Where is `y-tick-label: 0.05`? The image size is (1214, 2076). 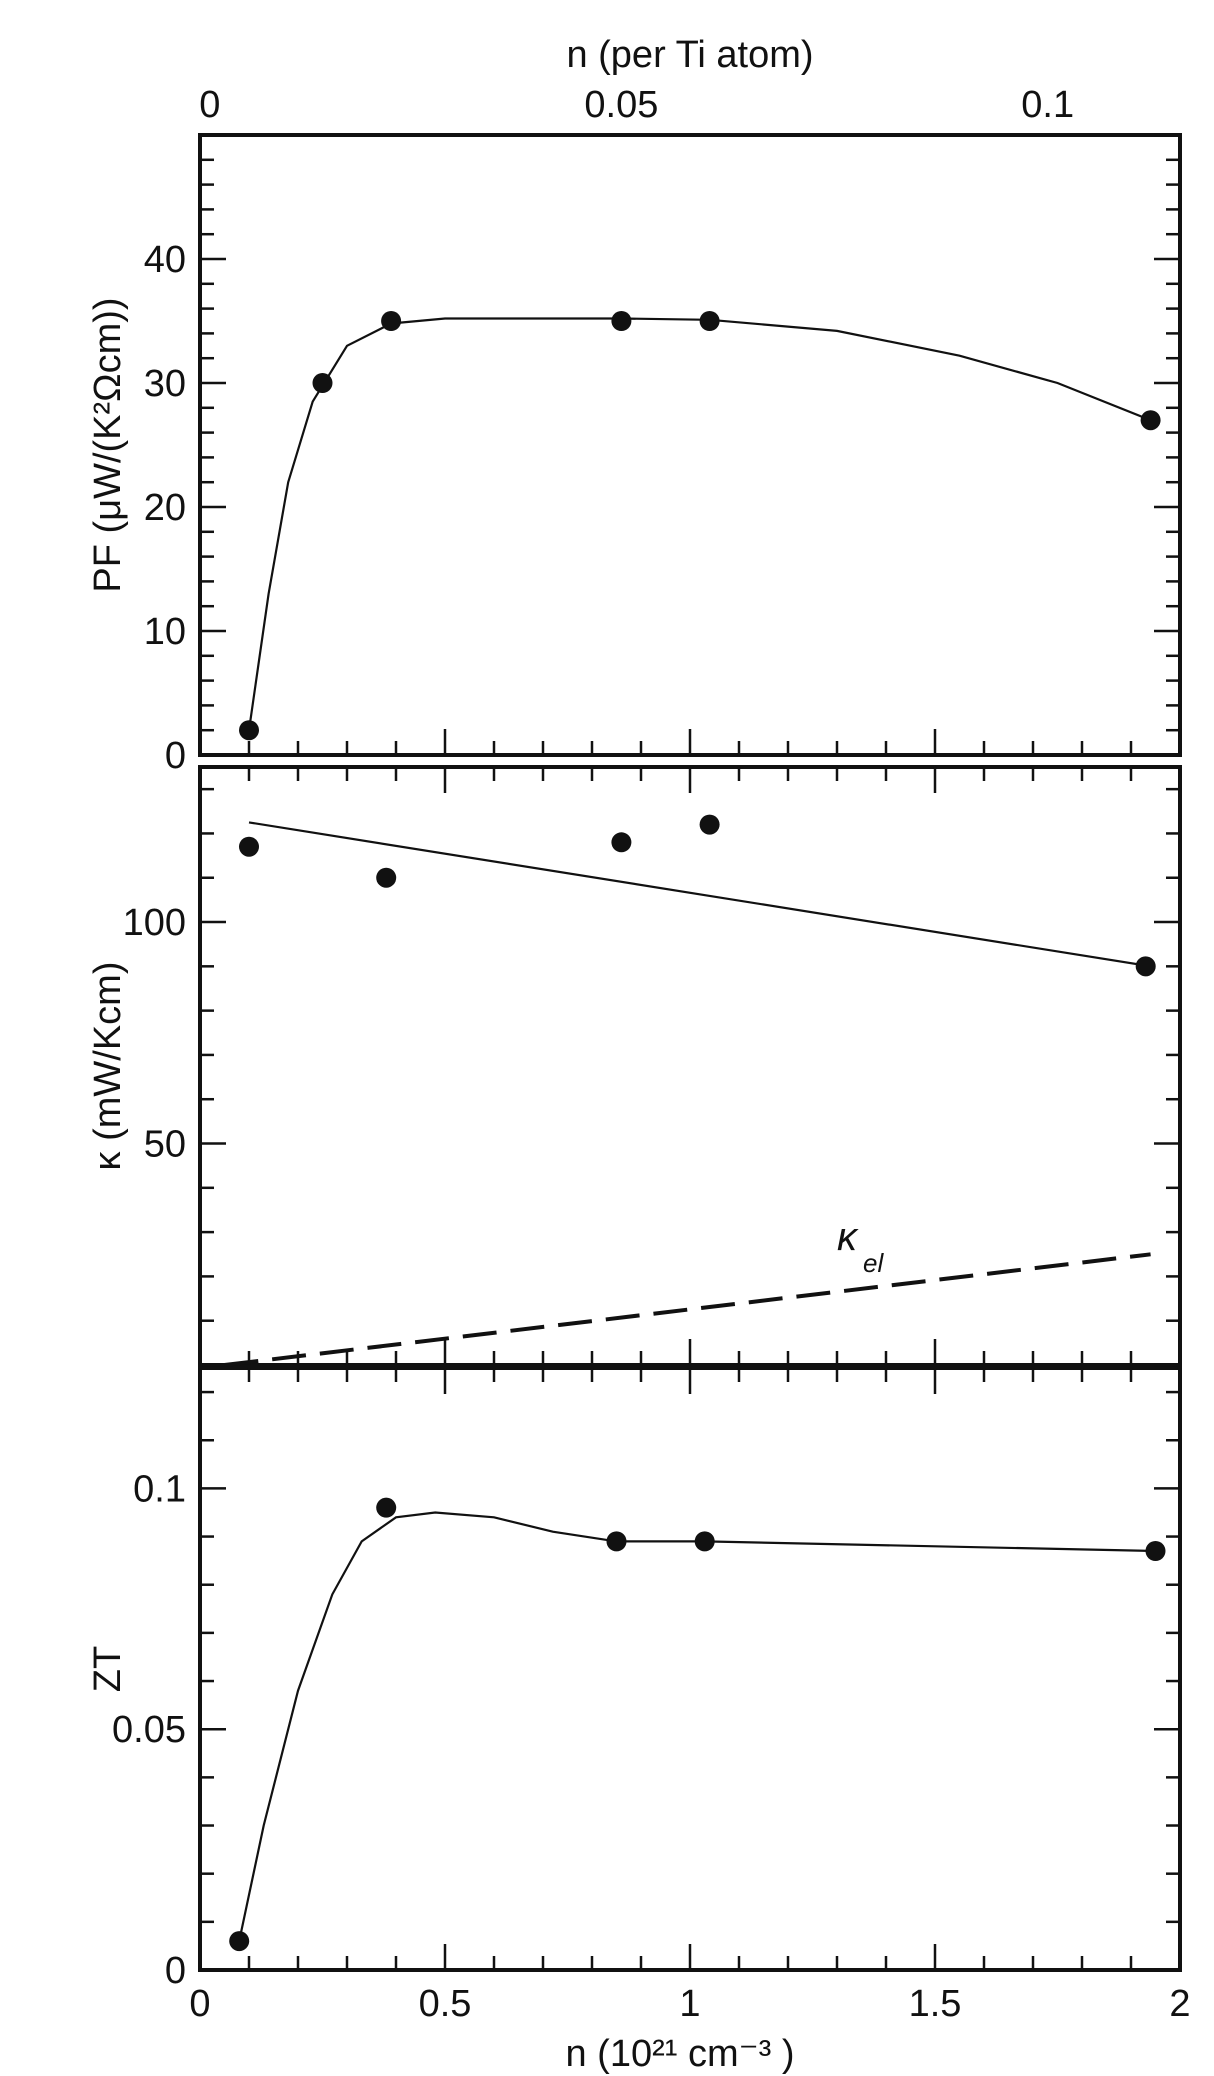 y-tick-label: 0.05 is located at coordinates (149, 1730).